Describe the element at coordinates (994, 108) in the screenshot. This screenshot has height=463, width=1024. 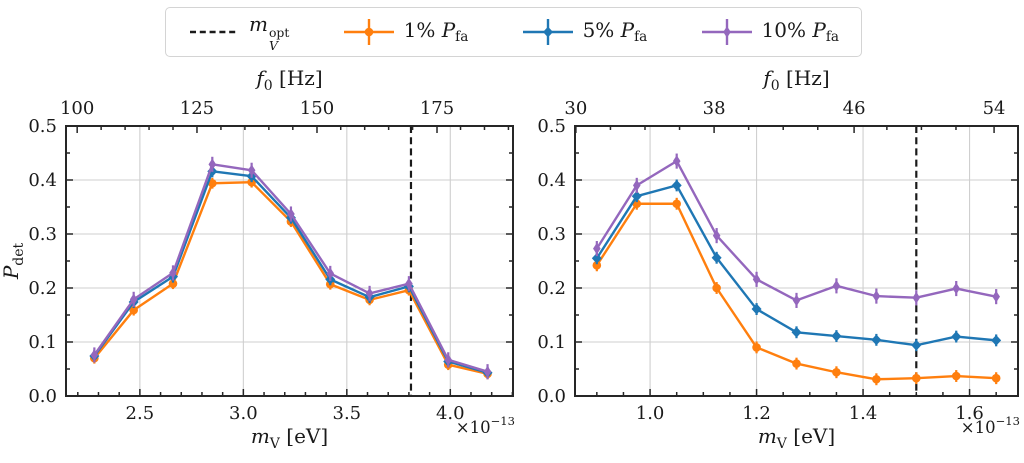
I see `top-tick-label: 54` at that location.